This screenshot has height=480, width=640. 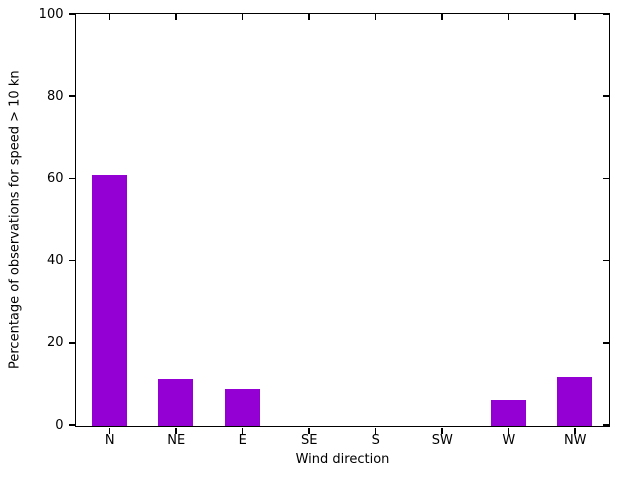 What do you see at coordinates (575, 401) in the screenshot?
I see `bar-nw` at bounding box center [575, 401].